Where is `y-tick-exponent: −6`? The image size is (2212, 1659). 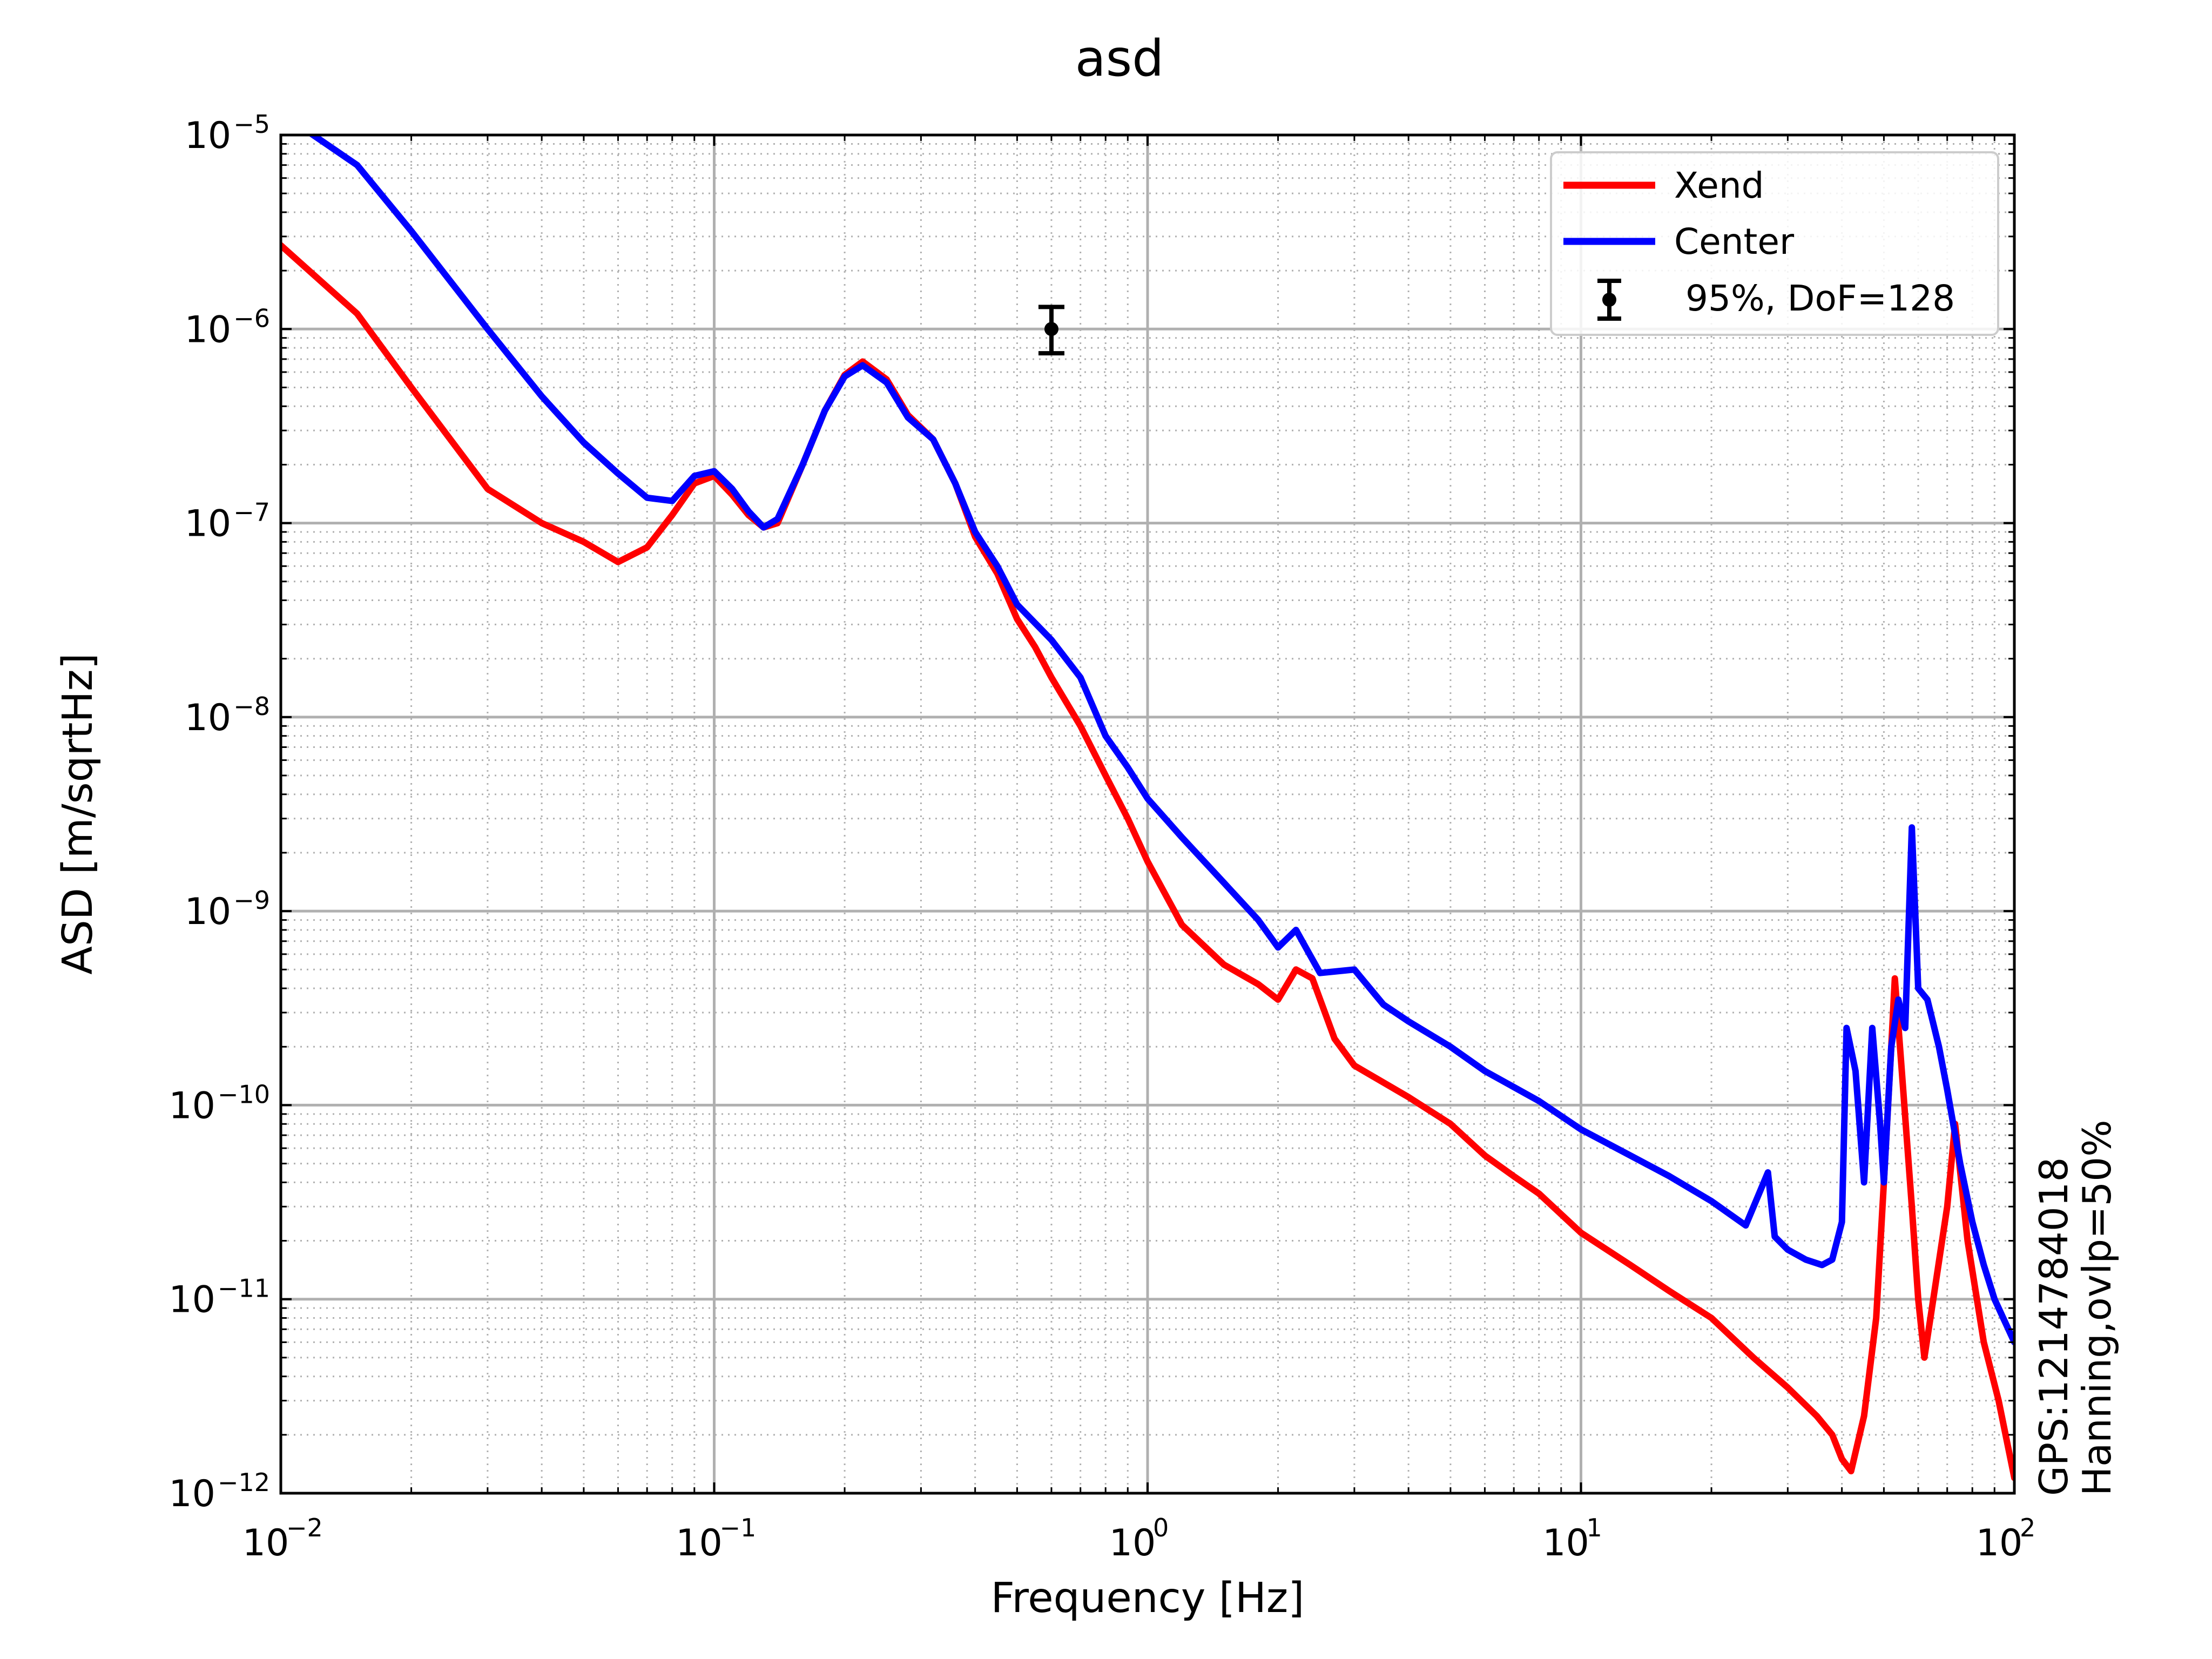
y-tick-exponent: −6 is located at coordinates (251, 318).